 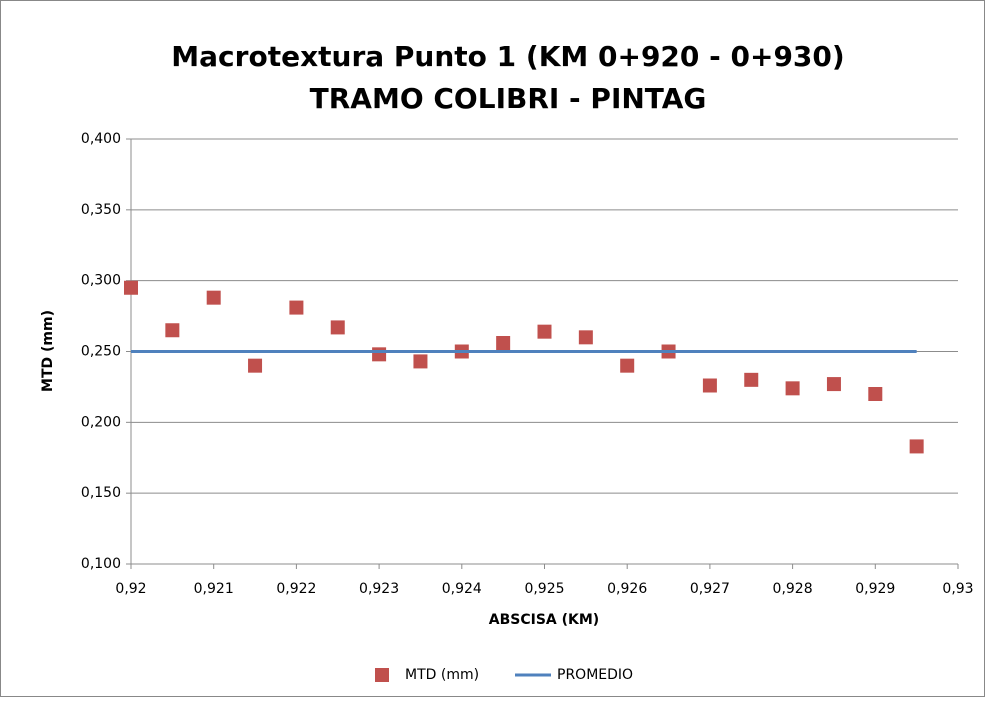 I want to click on legend-swatch, so click(x=382, y=675).